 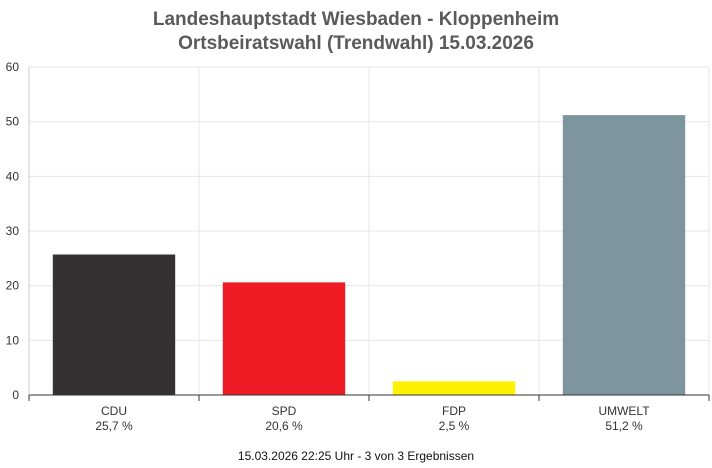 What do you see at coordinates (624, 411) in the screenshot?
I see `x-category-label: UMWELT` at bounding box center [624, 411].